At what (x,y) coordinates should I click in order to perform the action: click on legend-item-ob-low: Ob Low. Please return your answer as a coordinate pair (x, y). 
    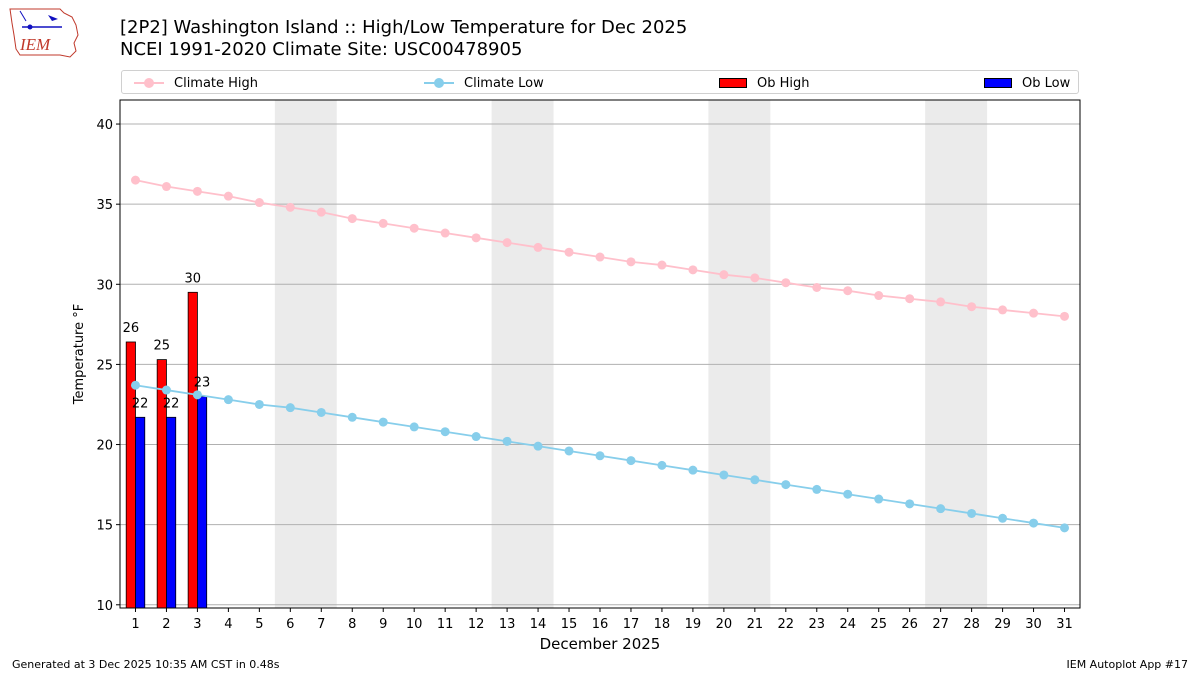
    Looking at the image, I should click on (1027, 83).